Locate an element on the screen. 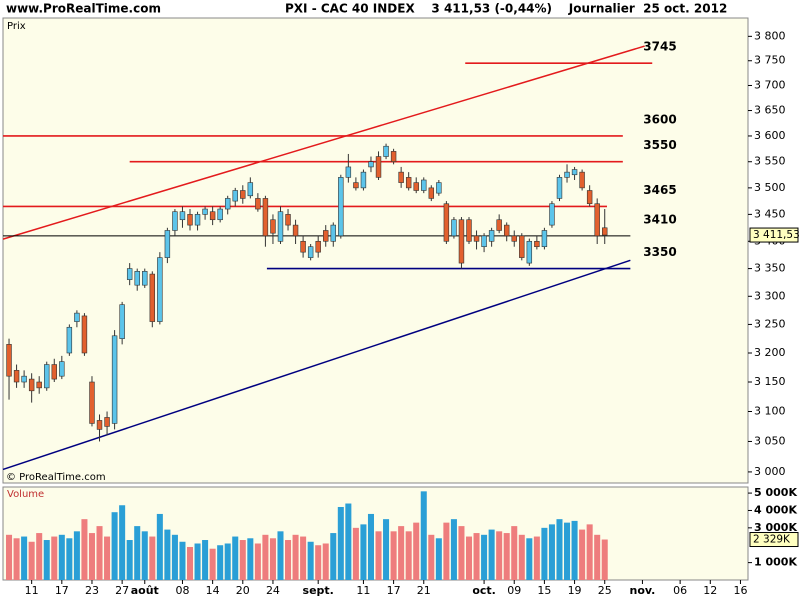 This screenshot has height=600, width=800. level-label: 3745 is located at coordinates (659, 47).